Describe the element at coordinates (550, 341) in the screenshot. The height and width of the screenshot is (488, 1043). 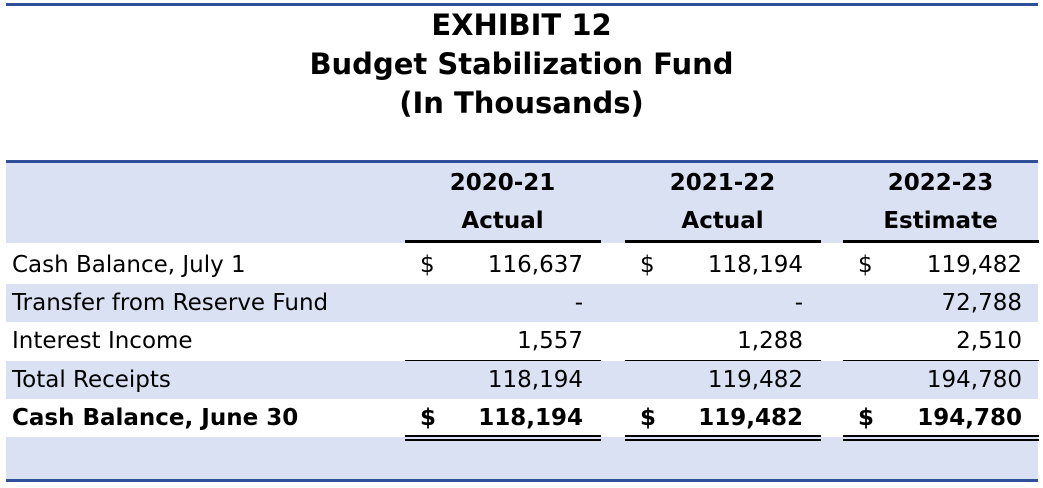
I see `cell-value: 1,557` at that location.